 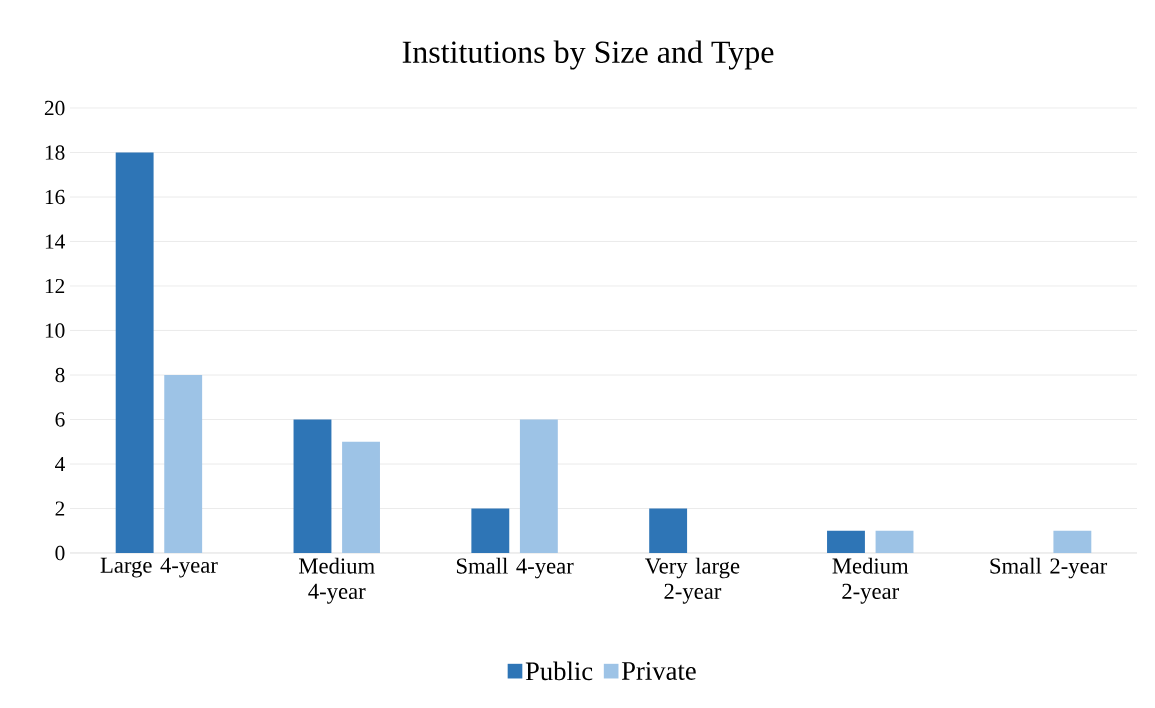 I want to click on y-tick-label: 12, so click(x=55, y=286).